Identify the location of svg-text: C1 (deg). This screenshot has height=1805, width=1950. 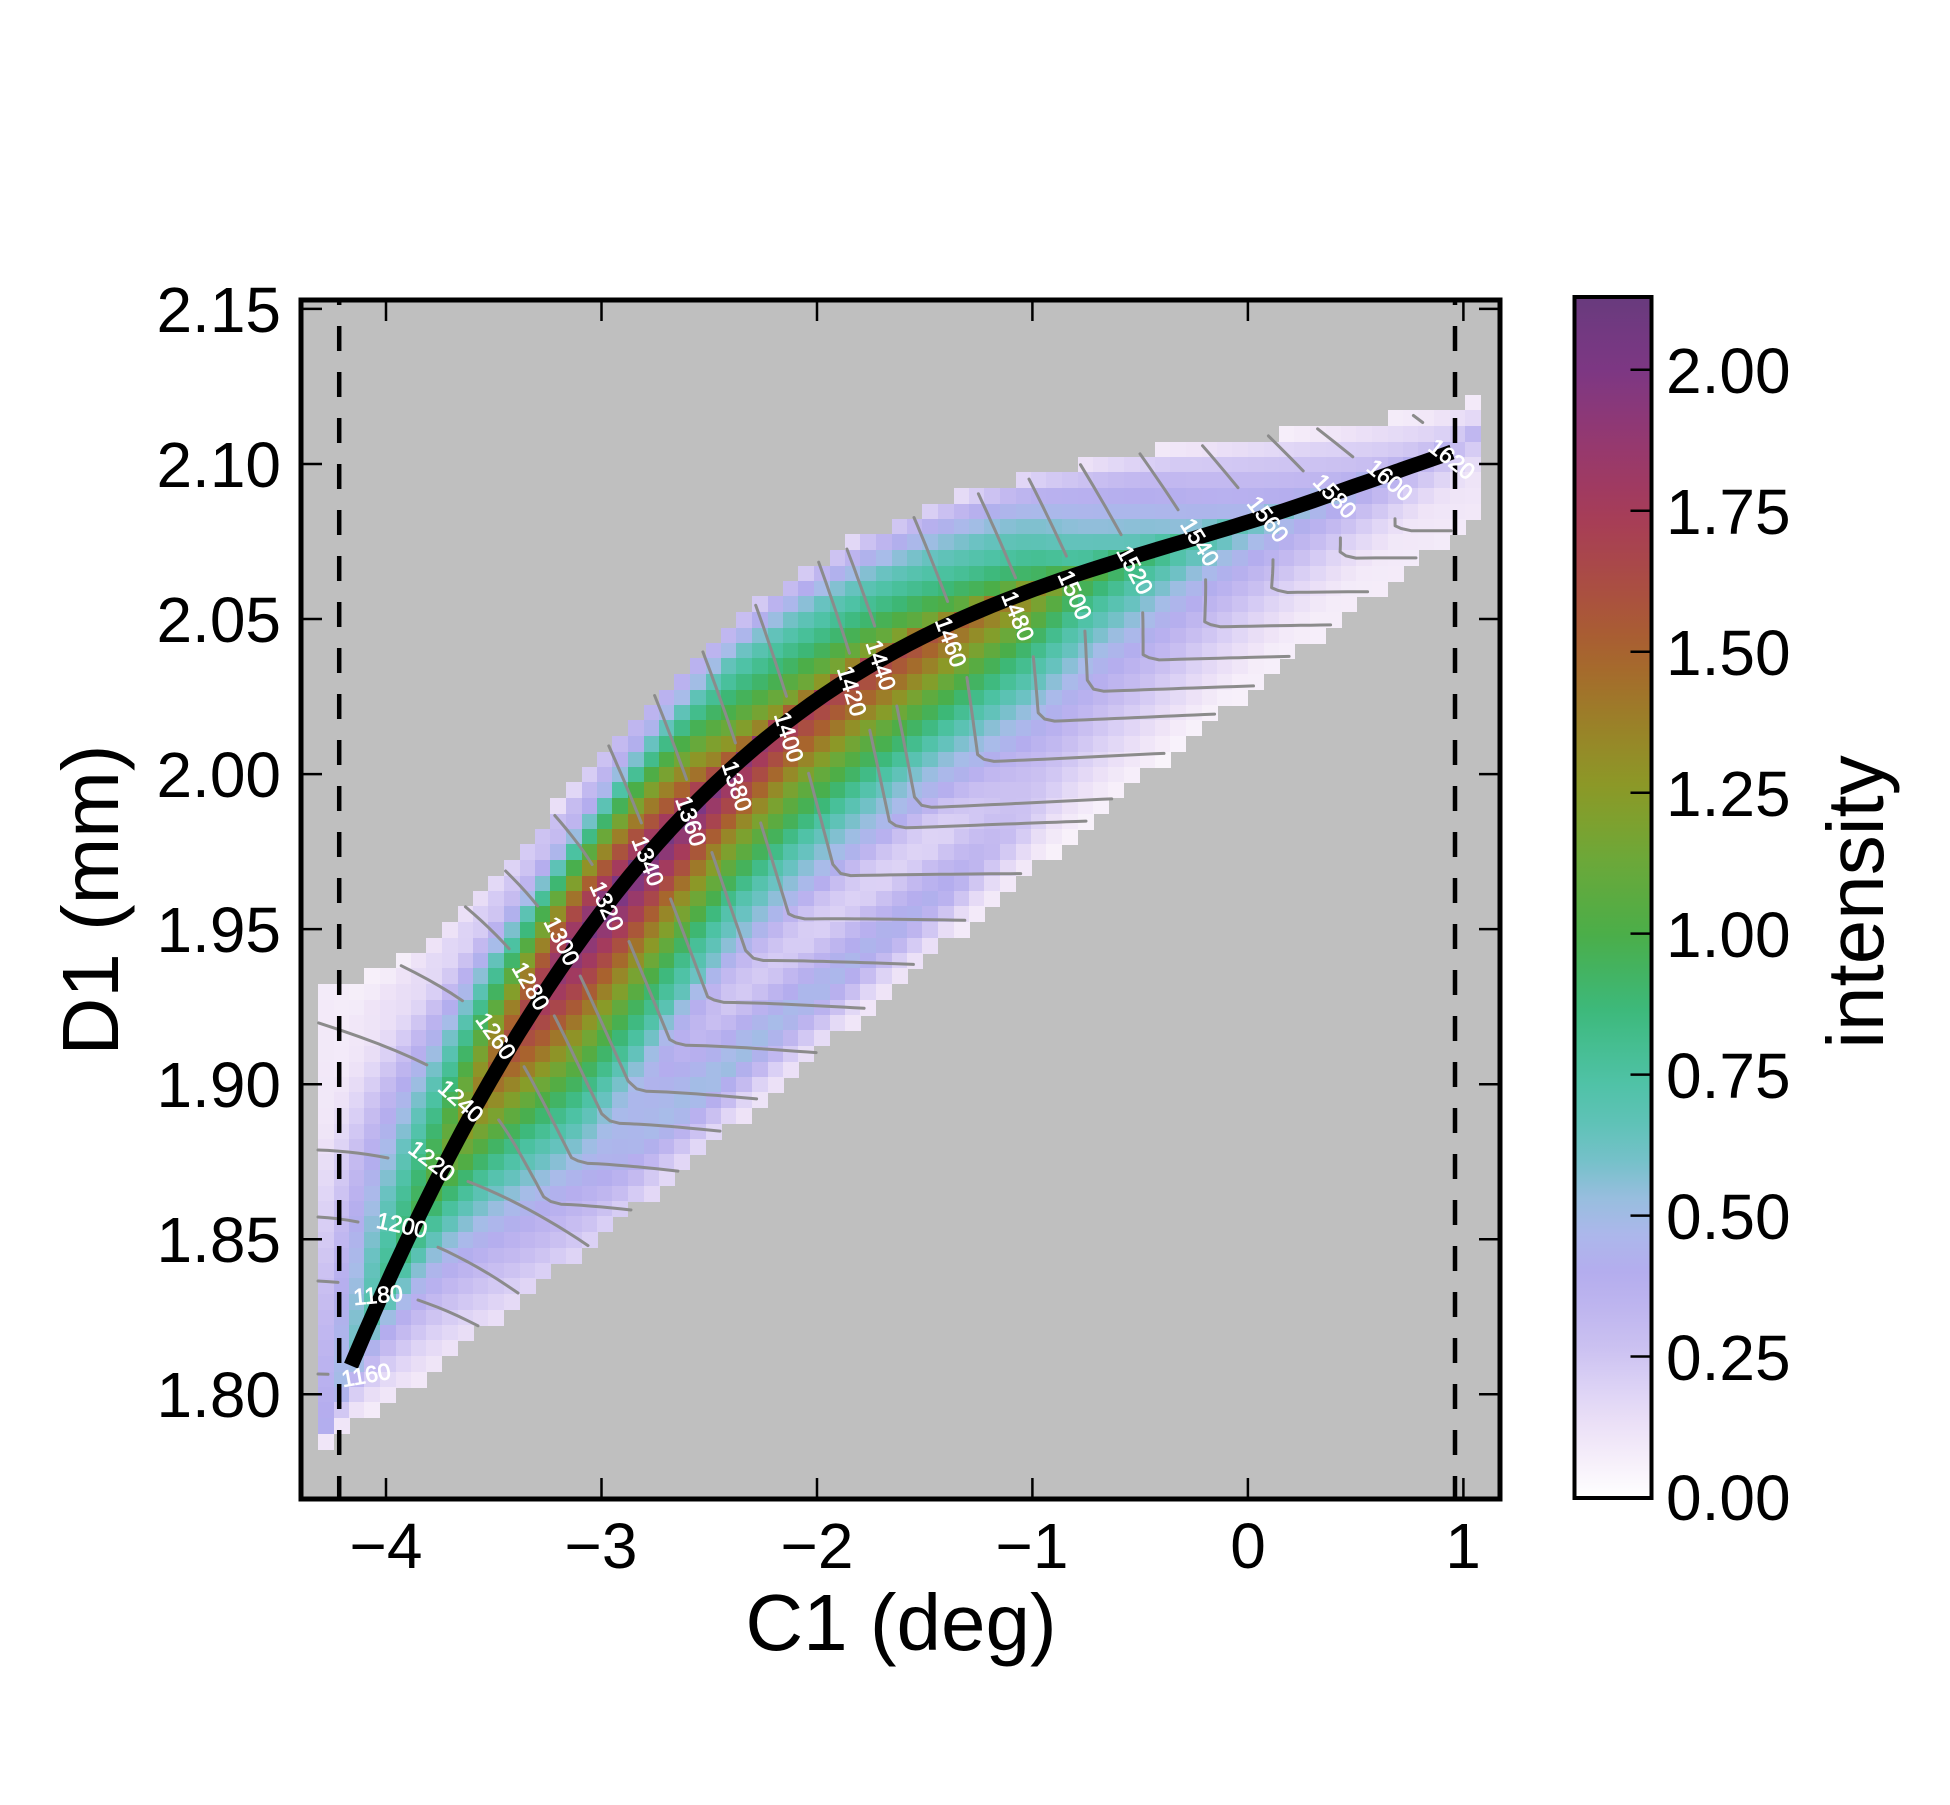
(900, 1622).